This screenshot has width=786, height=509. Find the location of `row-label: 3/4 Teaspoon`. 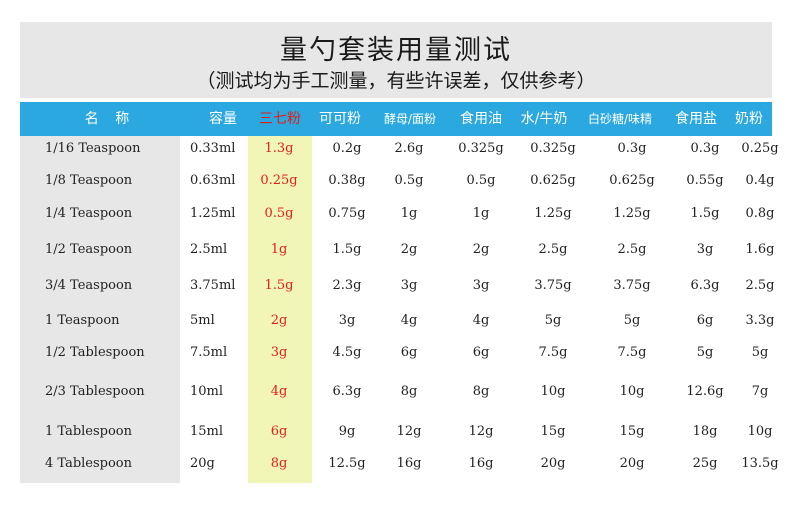

row-label: 3/4 Teaspoon is located at coordinates (89, 285).